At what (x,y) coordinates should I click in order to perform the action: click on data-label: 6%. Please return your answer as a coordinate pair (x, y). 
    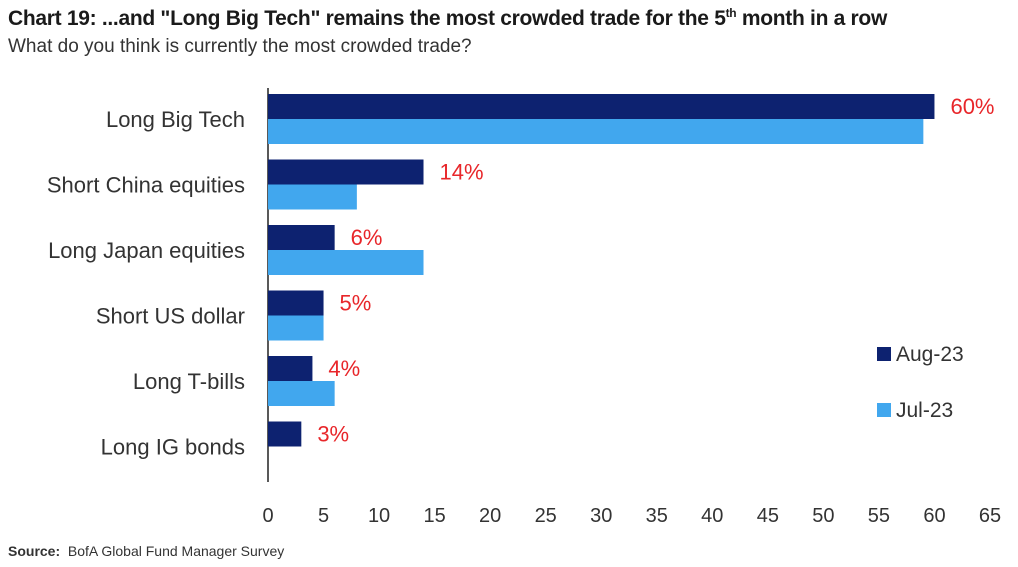
    Looking at the image, I should click on (367, 237).